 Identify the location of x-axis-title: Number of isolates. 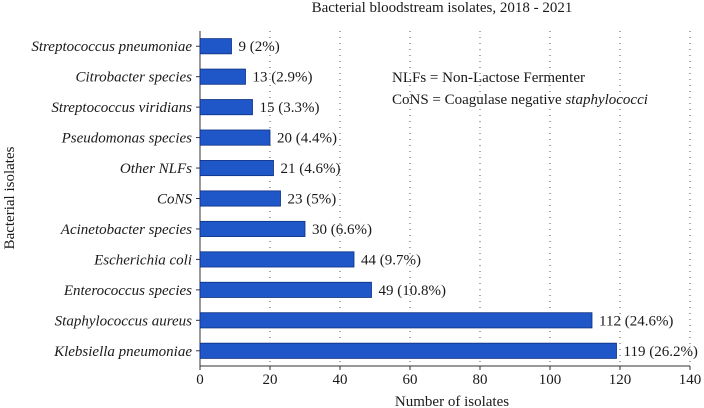
(452, 401).